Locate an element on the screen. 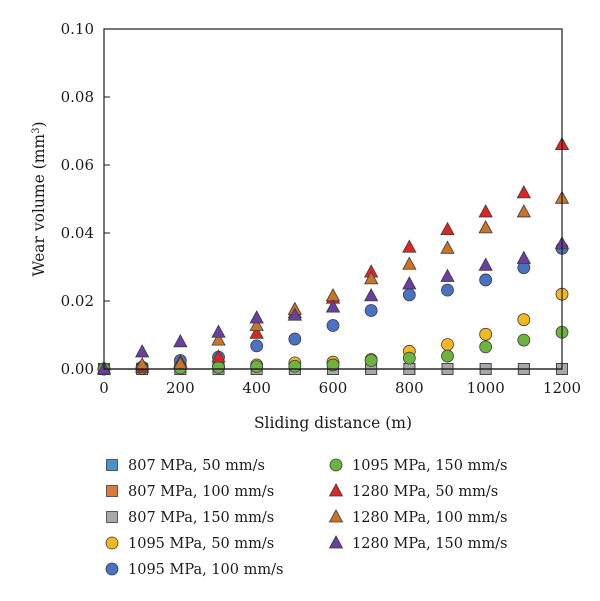 Image resolution: width=600 pixels, height=601 pixels. legend-item: 1280 MPa, 50 mm/s is located at coordinates (413, 491).